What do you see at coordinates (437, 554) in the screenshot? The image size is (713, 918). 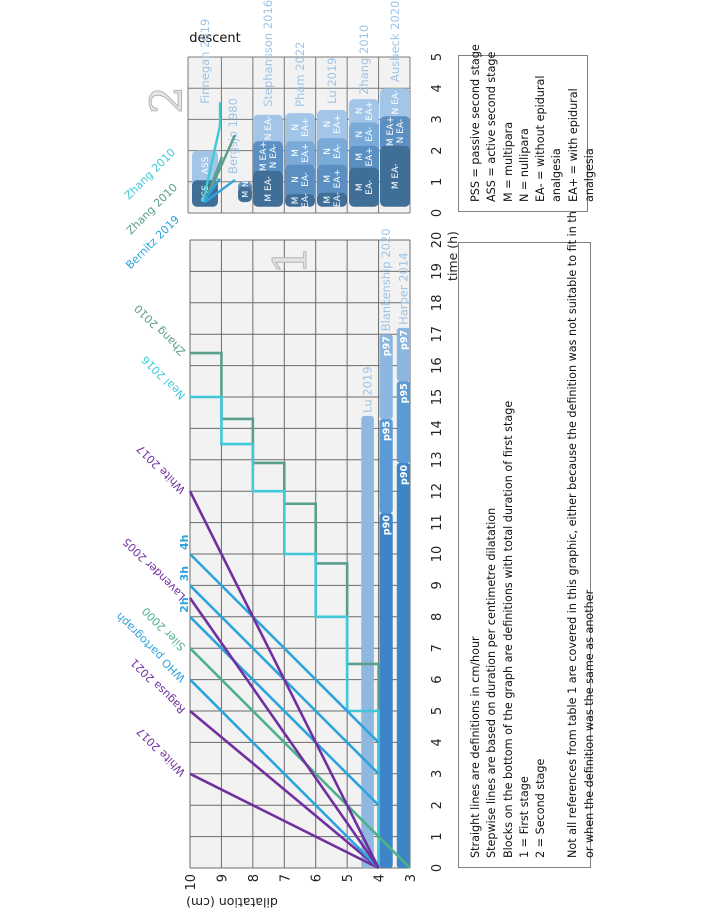 I see `x-tick-label: 10` at bounding box center [437, 554].